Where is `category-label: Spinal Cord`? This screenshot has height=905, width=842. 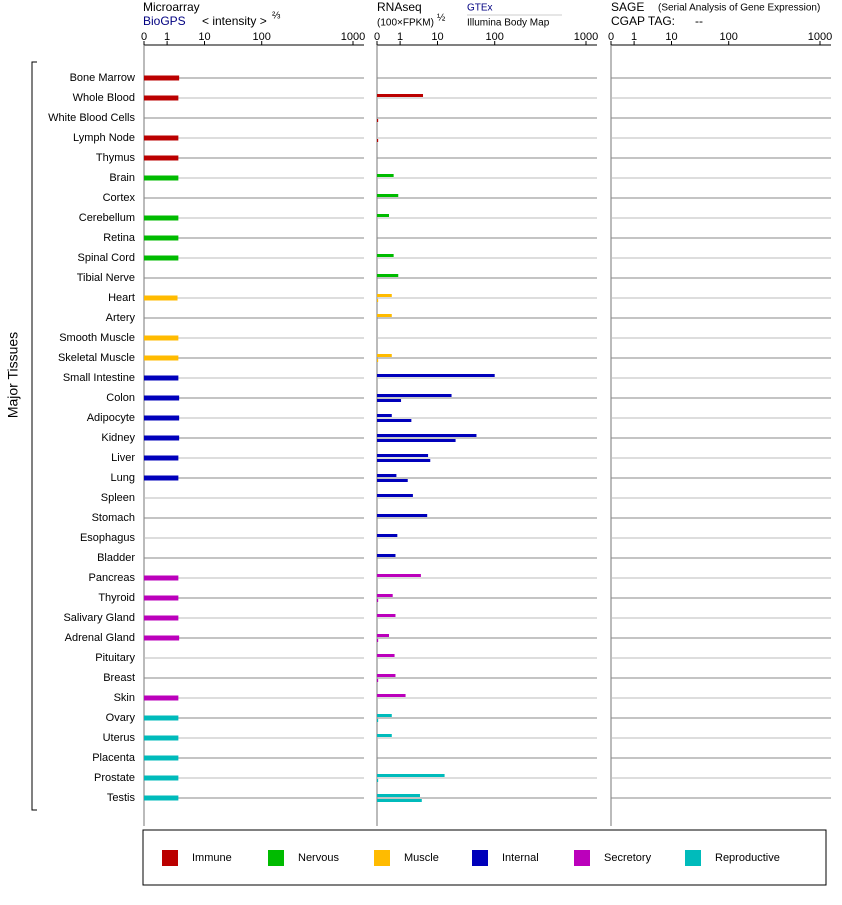
category-label: Spinal Cord is located at coordinates (106, 258).